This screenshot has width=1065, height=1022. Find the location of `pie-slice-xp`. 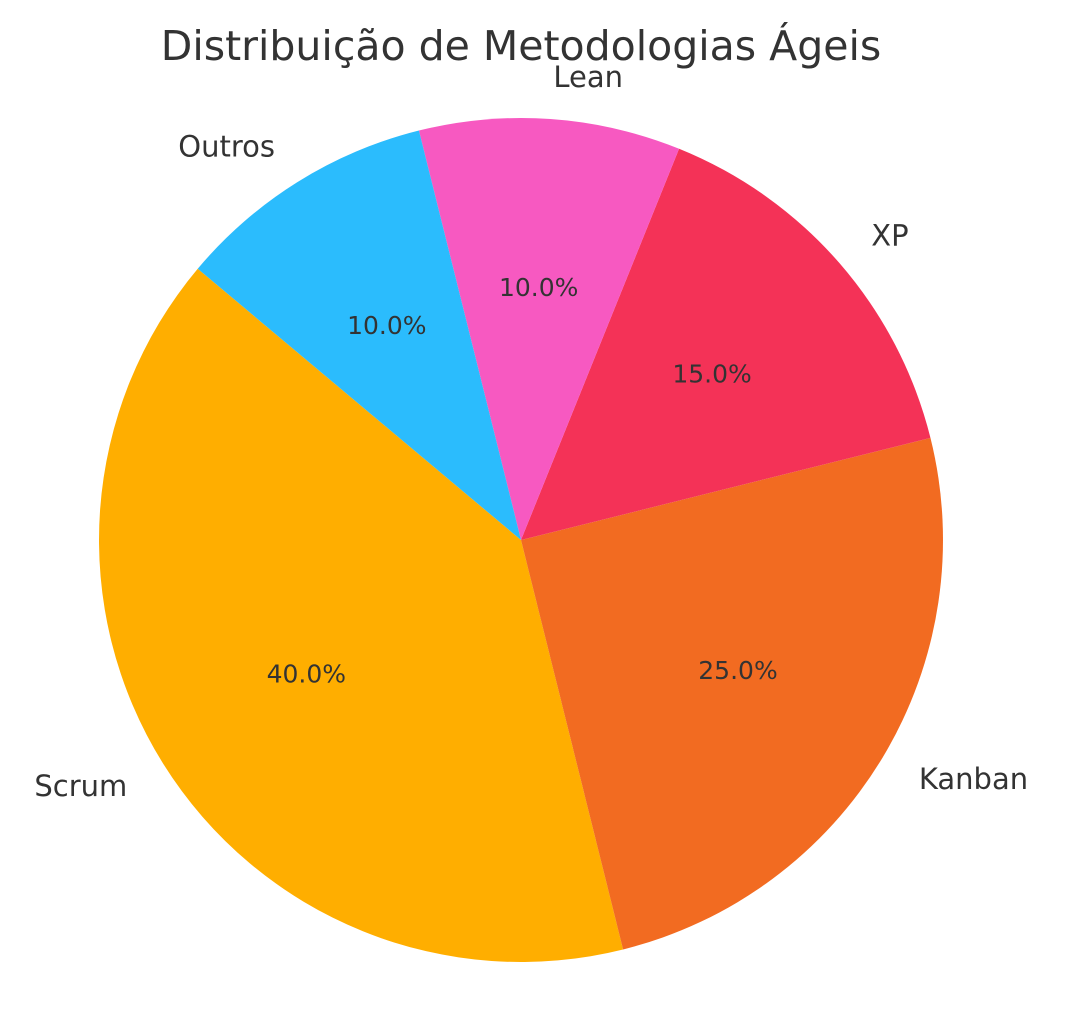

pie-slice-xp is located at coordinates (726, 344).